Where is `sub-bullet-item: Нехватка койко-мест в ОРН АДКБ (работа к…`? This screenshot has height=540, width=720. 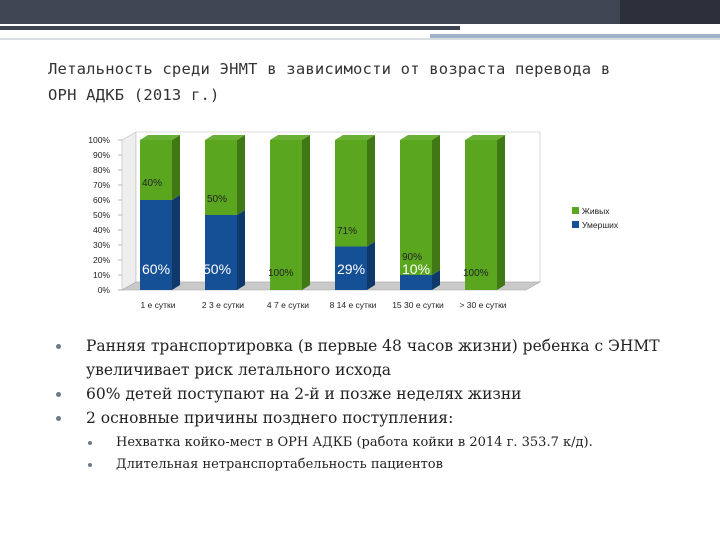 sub-bullet-item: Нехватка койко-мест в ОРН АДКБ (работа к… is located at coordinates (389, 443).